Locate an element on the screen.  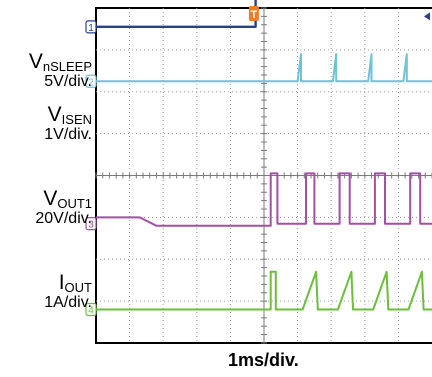
channel4-name: IOUT is located at coordinates (75, 283).